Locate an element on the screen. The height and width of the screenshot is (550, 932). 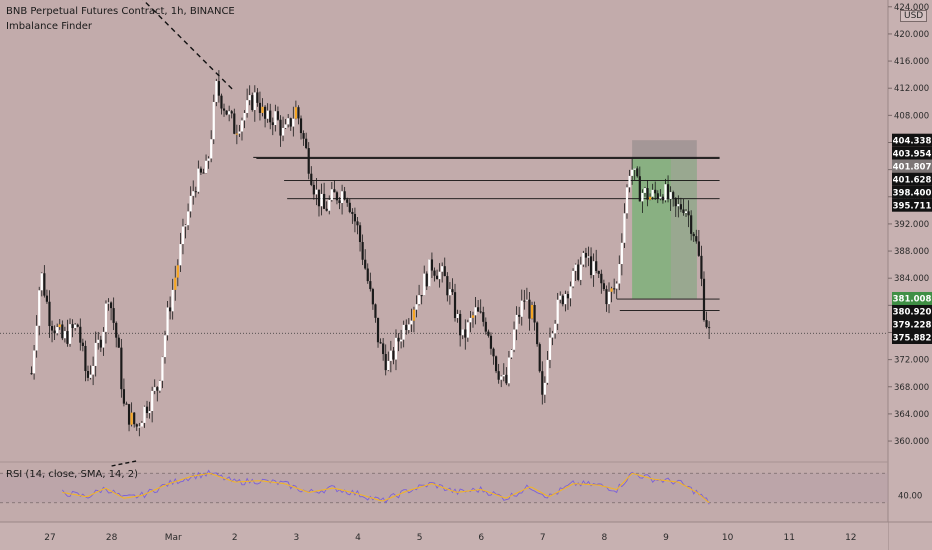
rsi-label: RSI (14, close, SMA, 14, 2) is located at coordinates (72, 474).